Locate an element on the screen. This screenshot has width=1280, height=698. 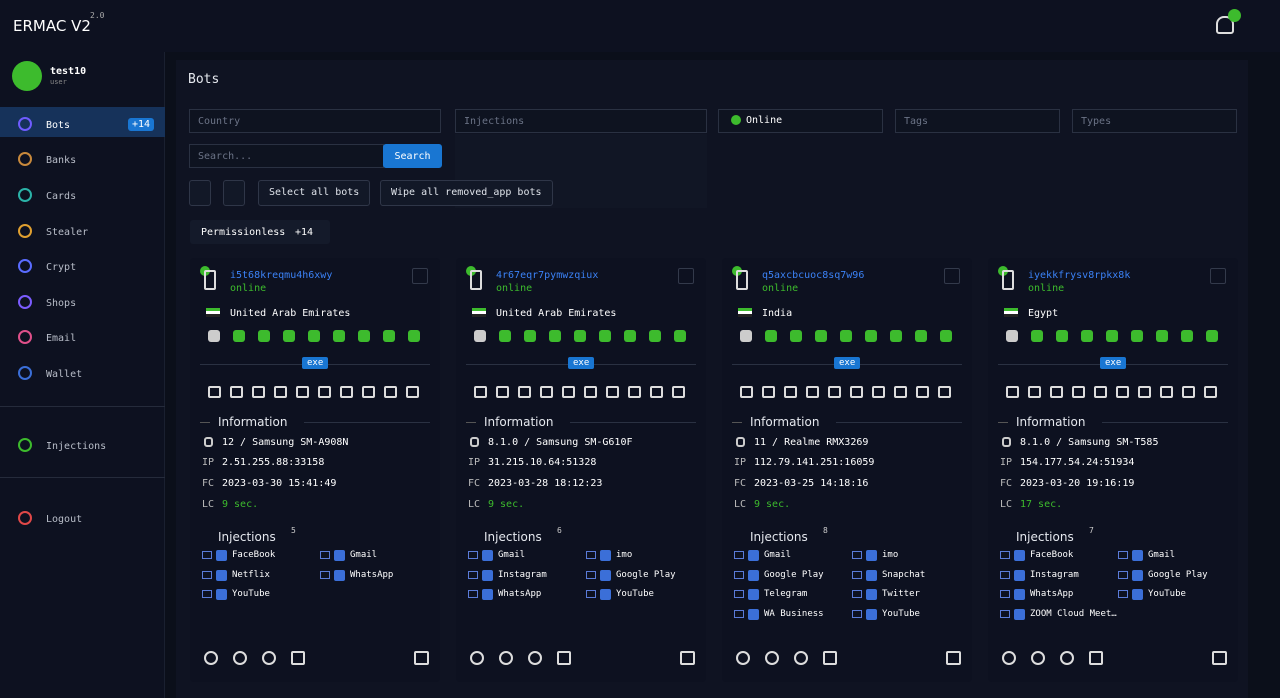
injections-filter: Injections is located at coordinates (581, 121).